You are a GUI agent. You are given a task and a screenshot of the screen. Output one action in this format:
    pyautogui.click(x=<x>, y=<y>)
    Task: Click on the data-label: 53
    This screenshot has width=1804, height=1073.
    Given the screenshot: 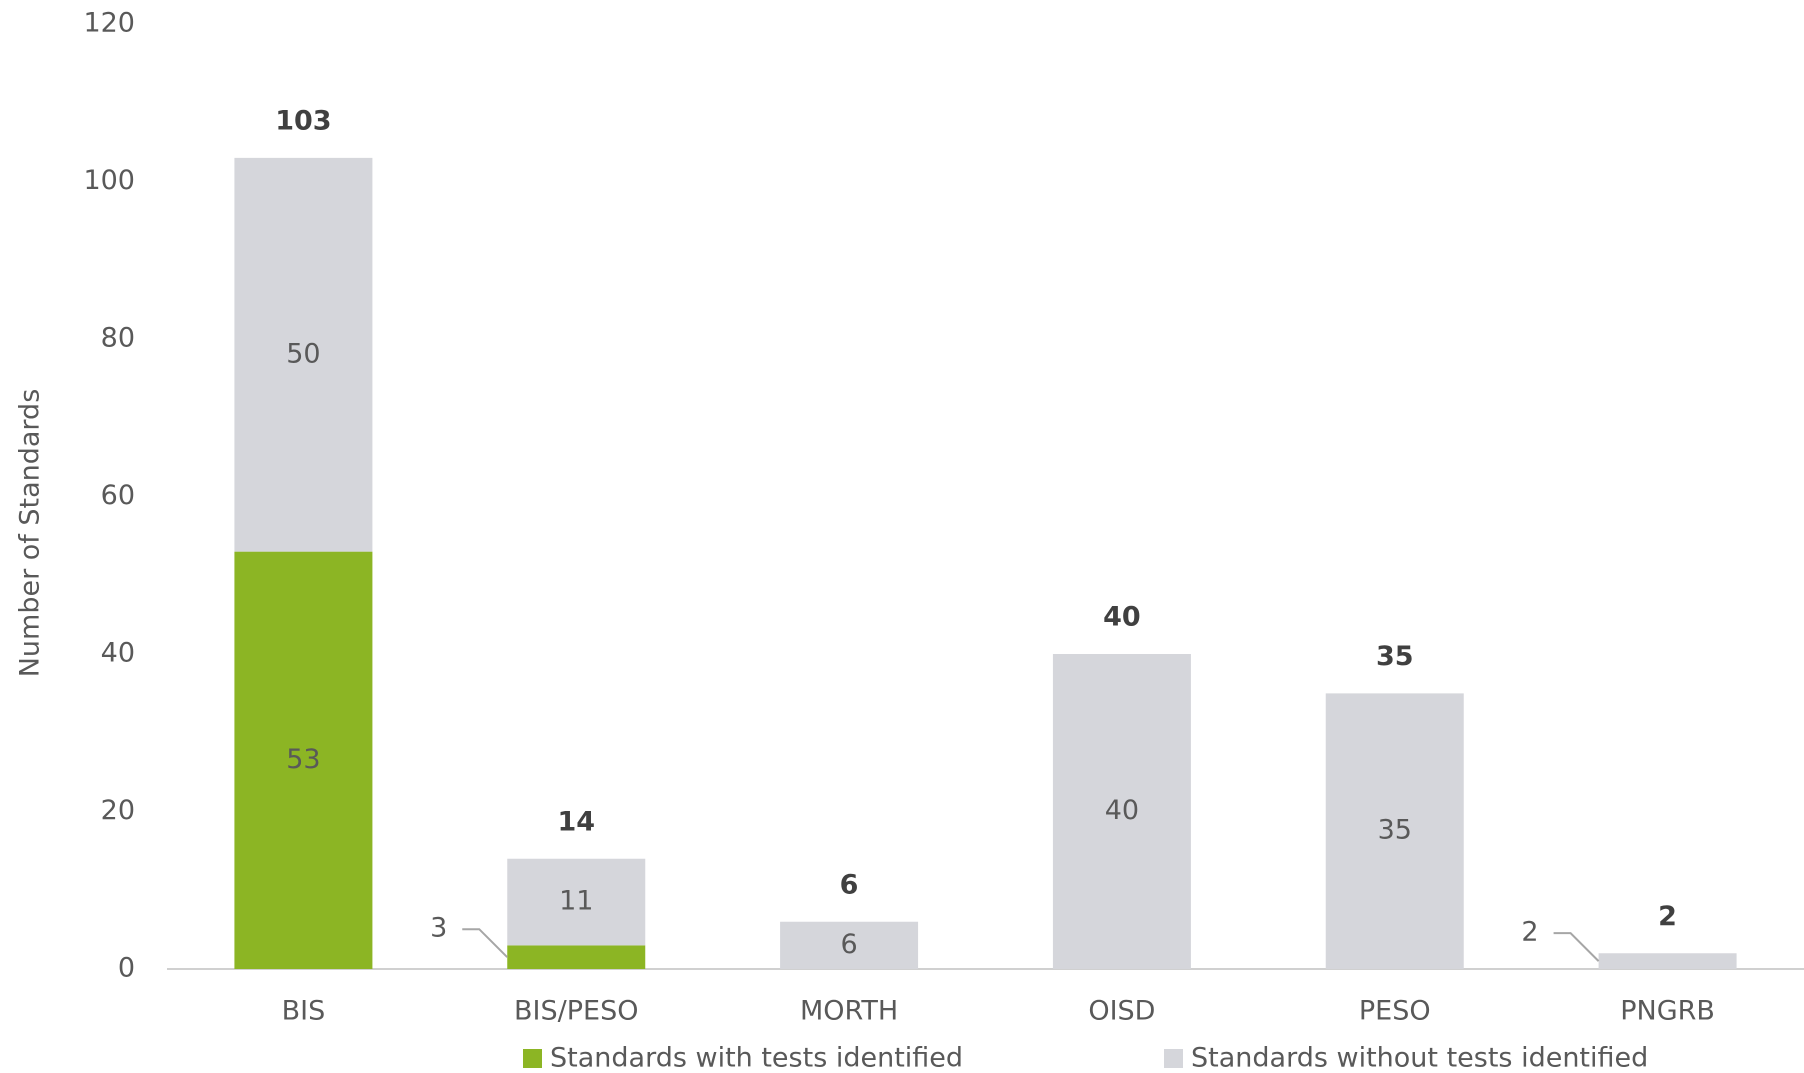 What is the action you would take?
    pyautogui.click(x=303, y=759)
    